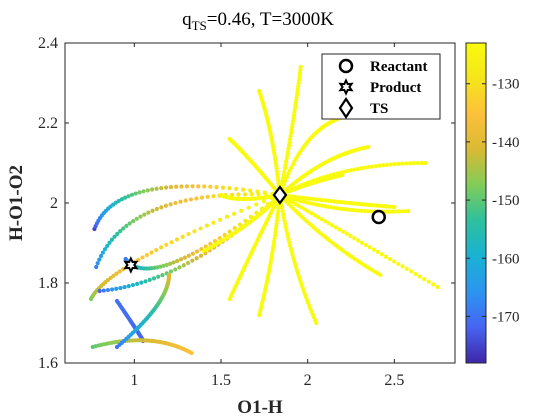 This screenshot has height=420, width=560. Describe the element at coordinates (506, 143) in the screenshot. I see `colorbar-tick-label: -140` at that location.